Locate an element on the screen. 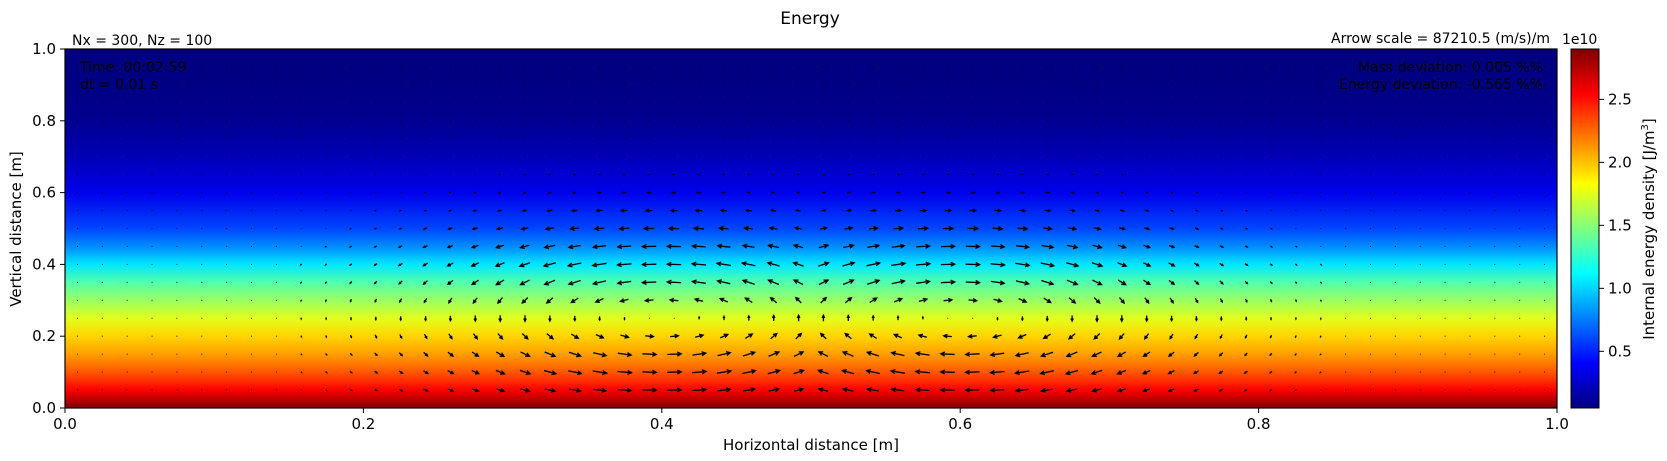 Image resolution: width=1667 pixels, height=461 pixels. colorbar-gradient-bar is located at coordinates (1585, 228).